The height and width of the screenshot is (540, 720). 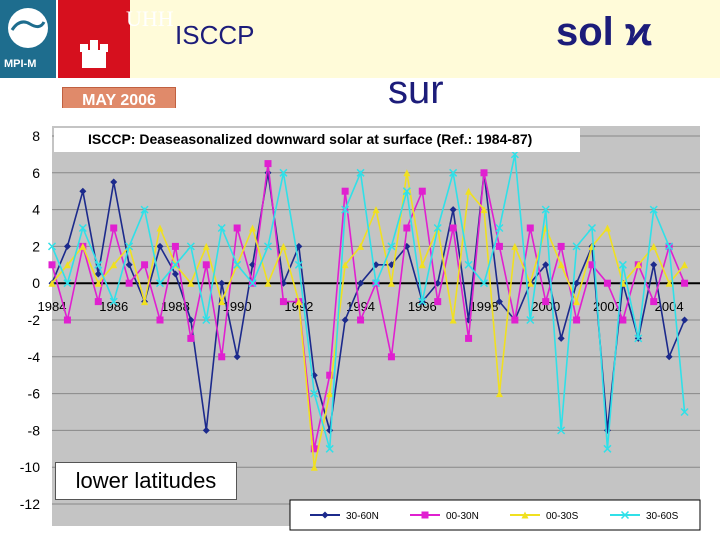 What do you see at coordinates (30, 504) in the screenshot?
I see `y-tick-label: -12` at bounding box center [30, 504].